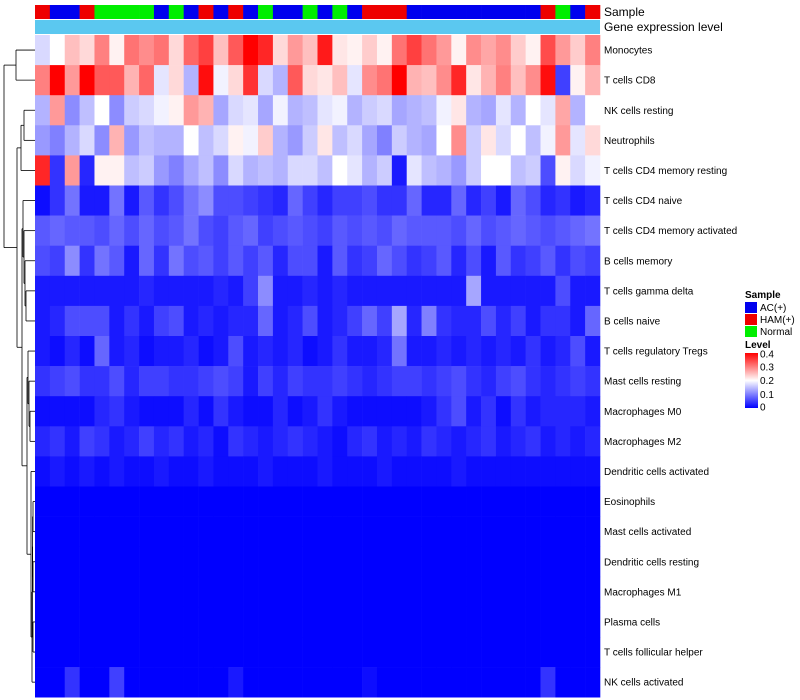 This screenshot has height=700, width=800. Describe the element at coordinates (670, 231) in the screenshot. I see `row-label: T cells CD4 memory activated` at that location.